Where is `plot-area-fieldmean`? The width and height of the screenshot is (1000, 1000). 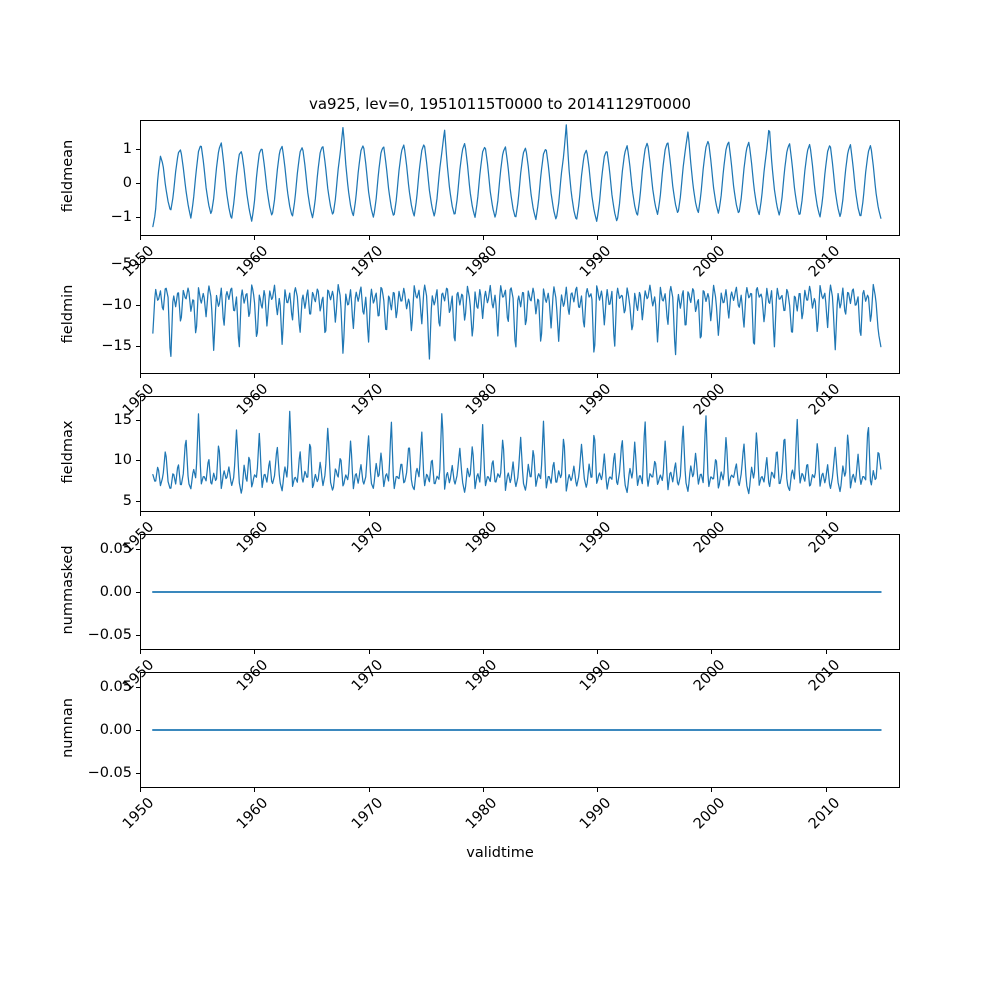
plot-area-fieldmean is located at coordinates (520, 178).